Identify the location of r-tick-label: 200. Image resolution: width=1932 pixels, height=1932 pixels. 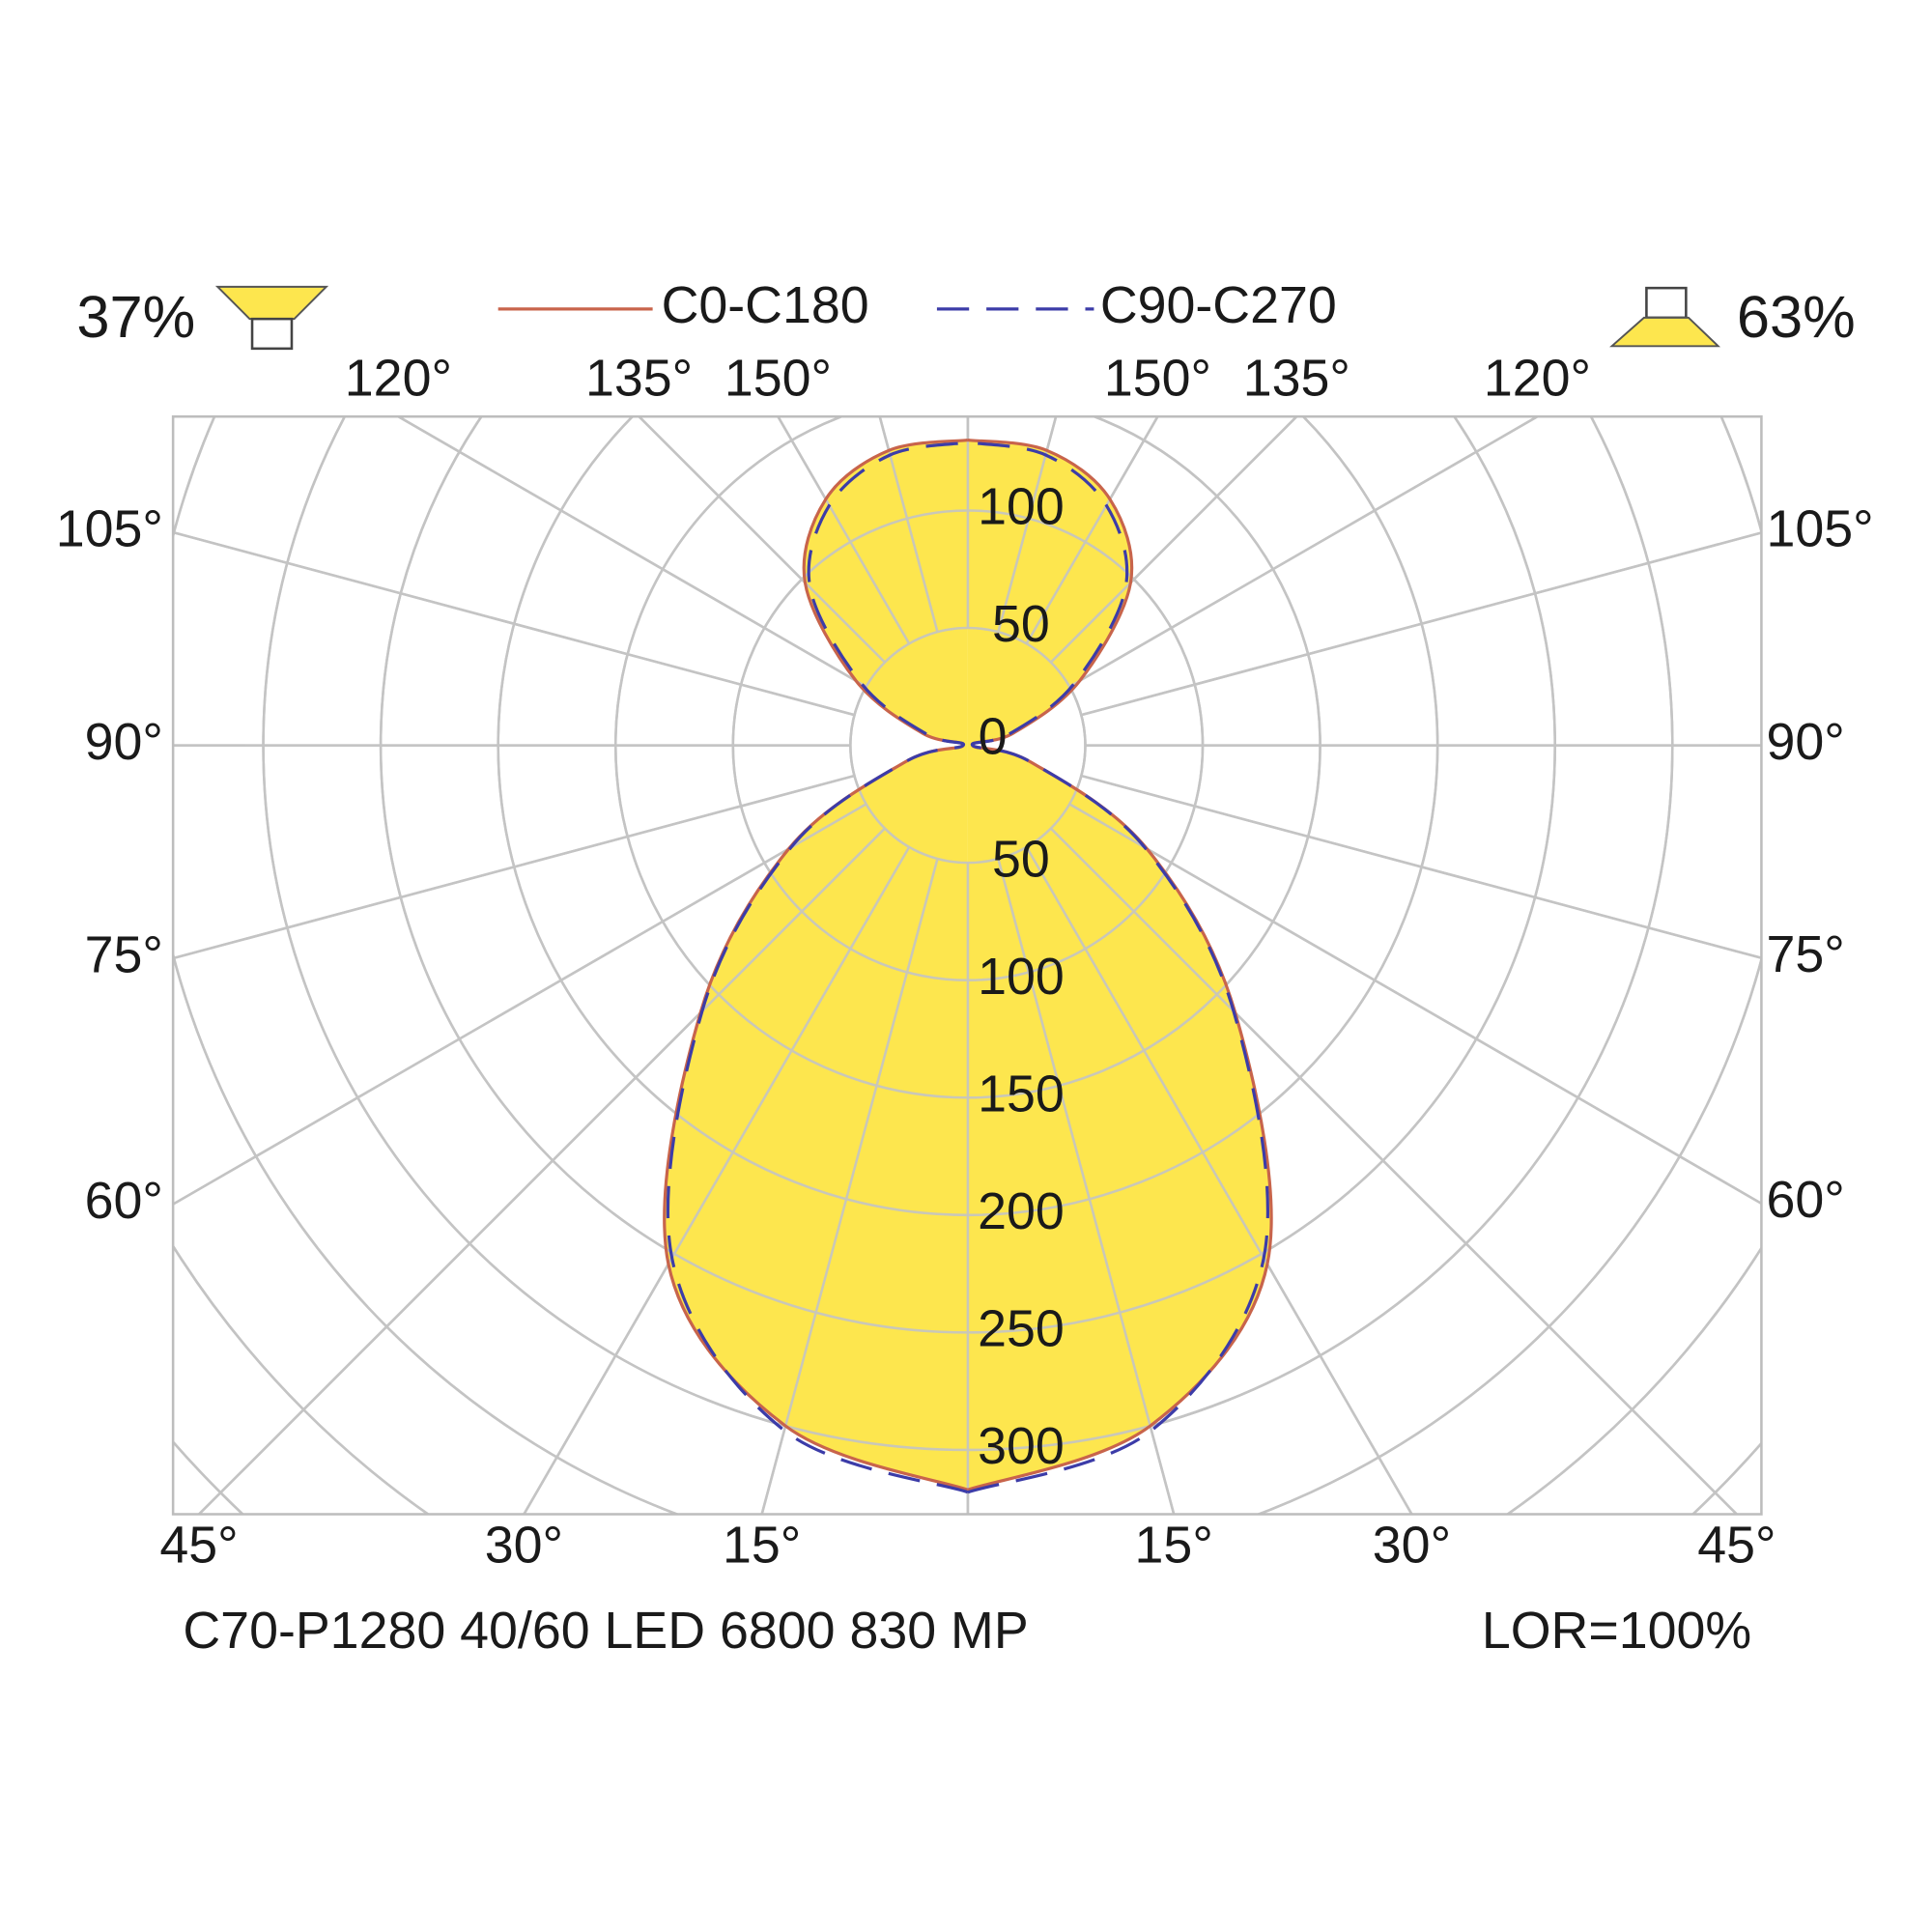
(1021, 1211).